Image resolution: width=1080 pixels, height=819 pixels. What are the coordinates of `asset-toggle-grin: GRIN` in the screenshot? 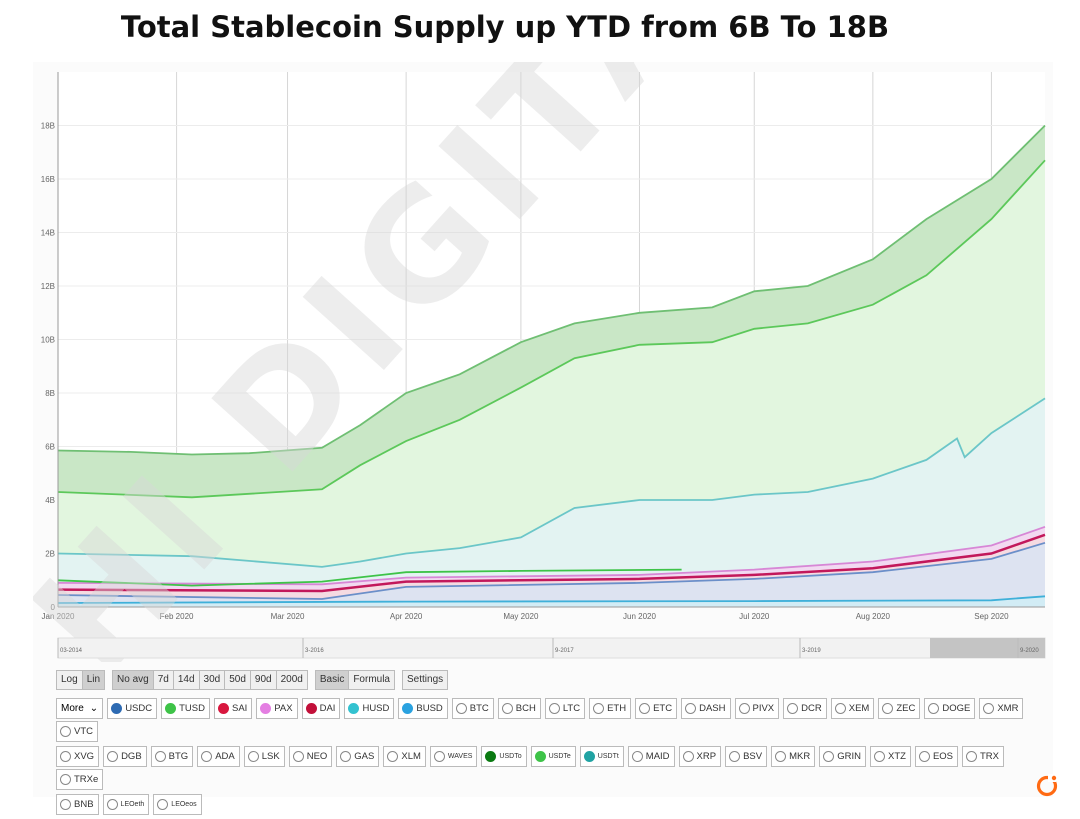 It's located at (842, 756).